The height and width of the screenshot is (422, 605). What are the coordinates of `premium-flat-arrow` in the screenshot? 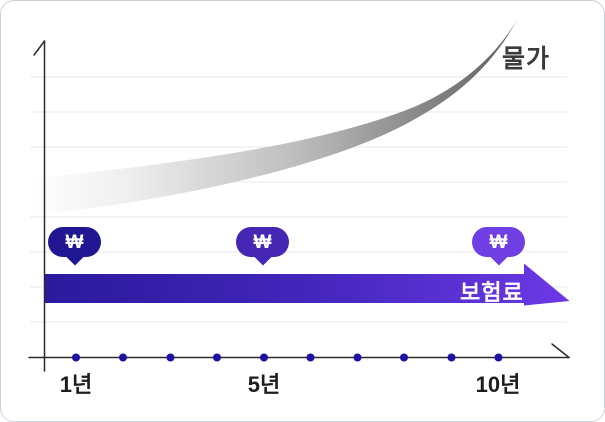 It's located at (307, 284).